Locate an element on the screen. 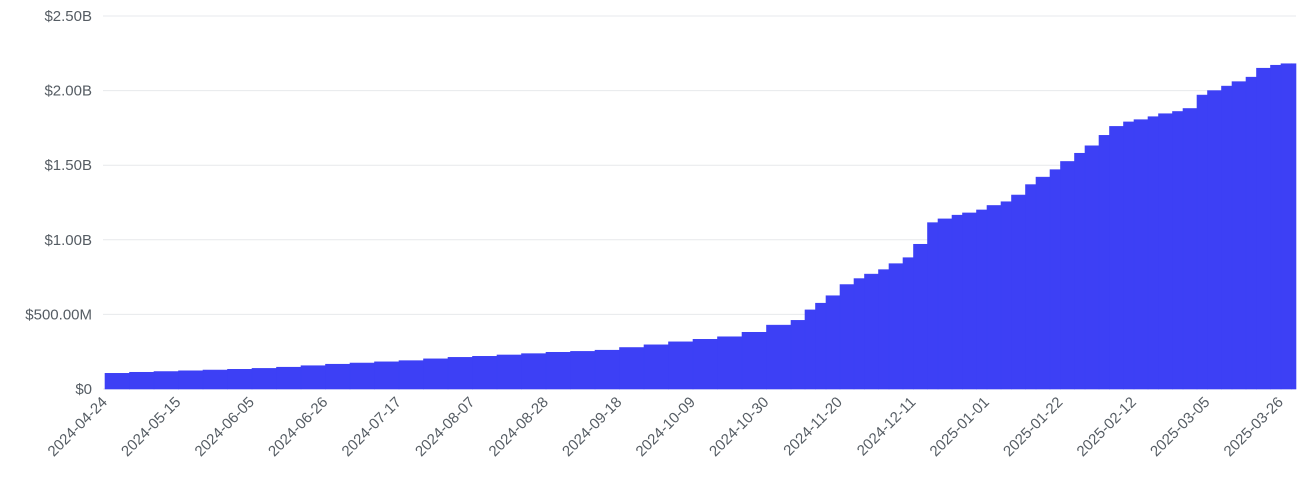 This screenshot has width=1300, height=496. x-tick-label-16: 2025-03-26 is located at coordinates (1254, 427).